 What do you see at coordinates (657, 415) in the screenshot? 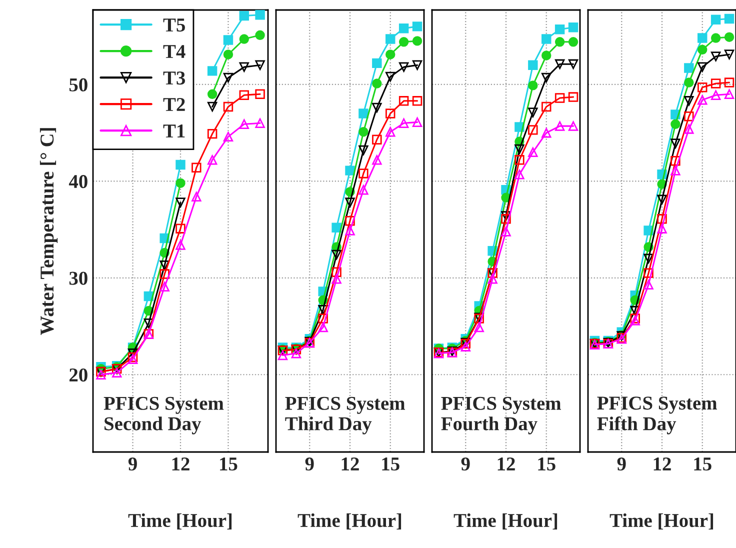
I see `annotation: PFICS System Fifth Day` at bounding box center [657, 415].